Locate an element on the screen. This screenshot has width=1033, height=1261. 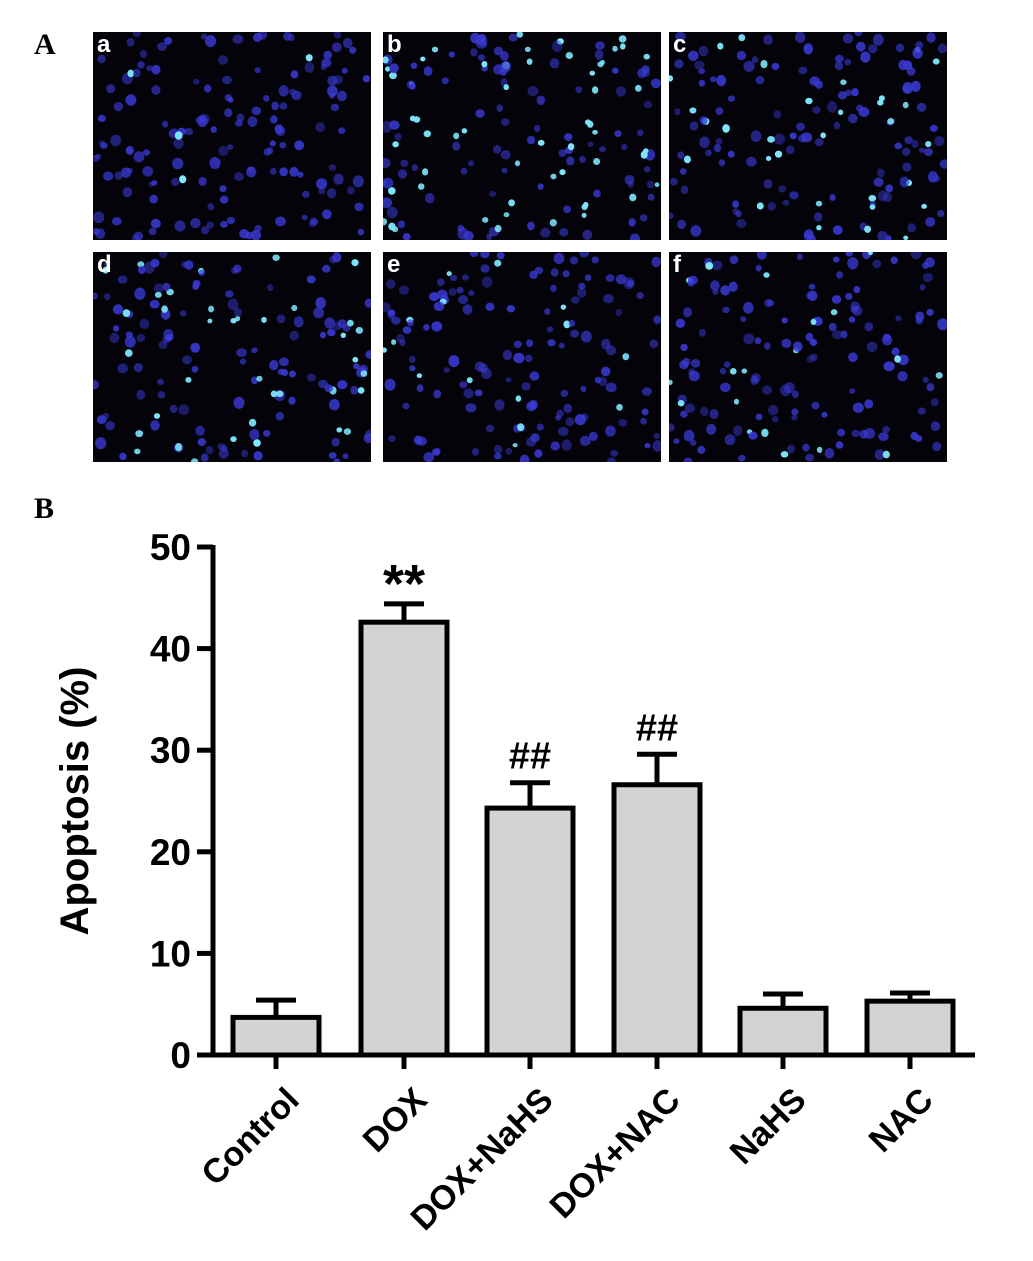
panel-a-letter: A is located at coordinates (45, 44).